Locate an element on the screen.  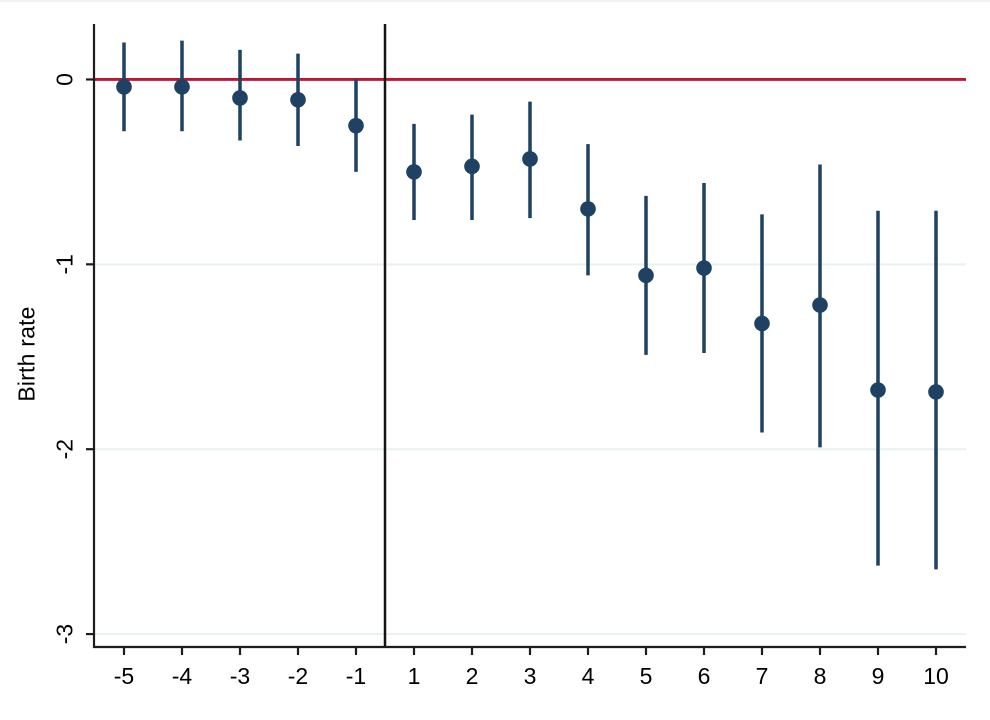
x-tick-label: -4 is located at coordinates (182, 676).